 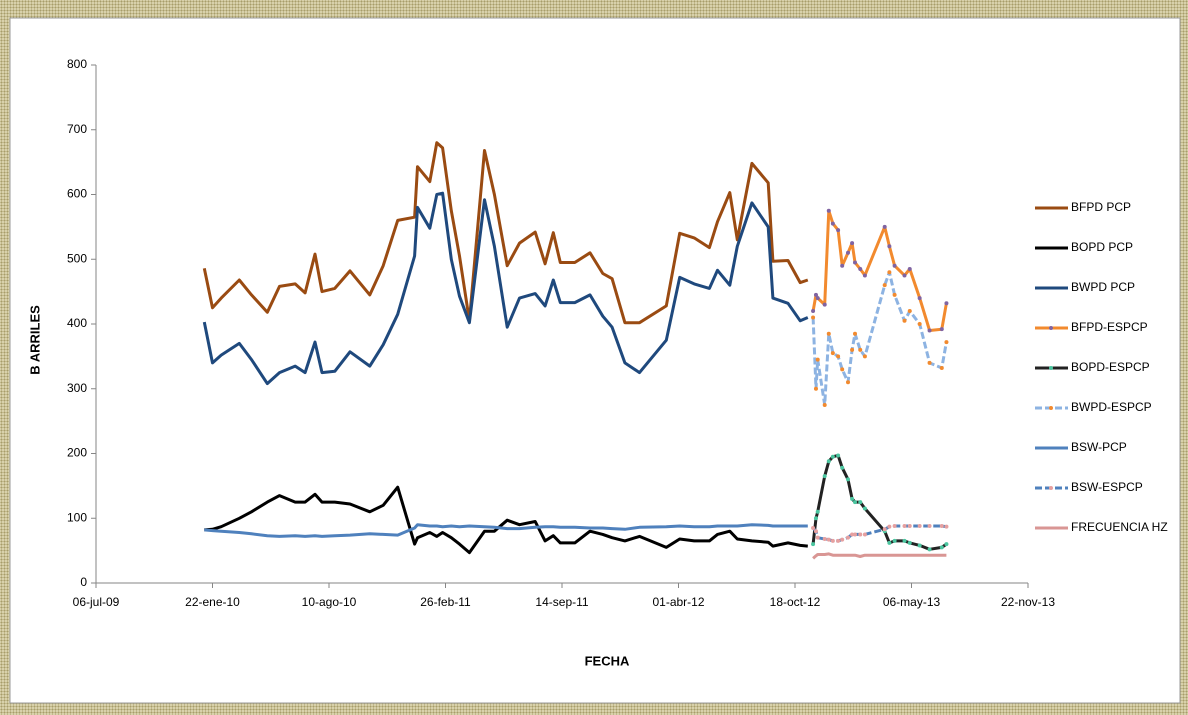 What do you see at coordinates (1103, 287) in the screenshot?
I see `legend-label: BWPD PCP` at bounding box center [1103, 287].